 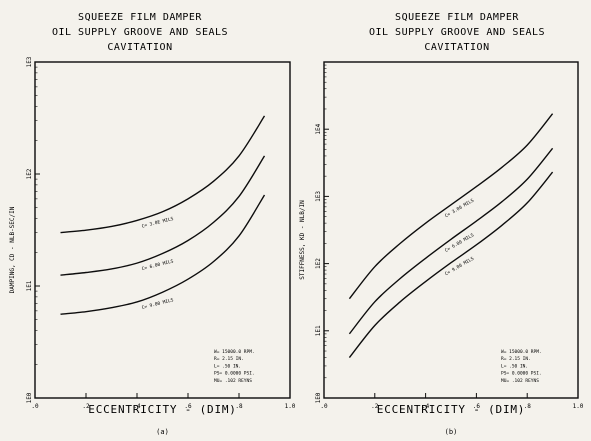 What do you see at coordinates (459, 243) in the screenshot?
I see `series-label-2: C= 6.00 MILS` at bounding box center [459, 243].